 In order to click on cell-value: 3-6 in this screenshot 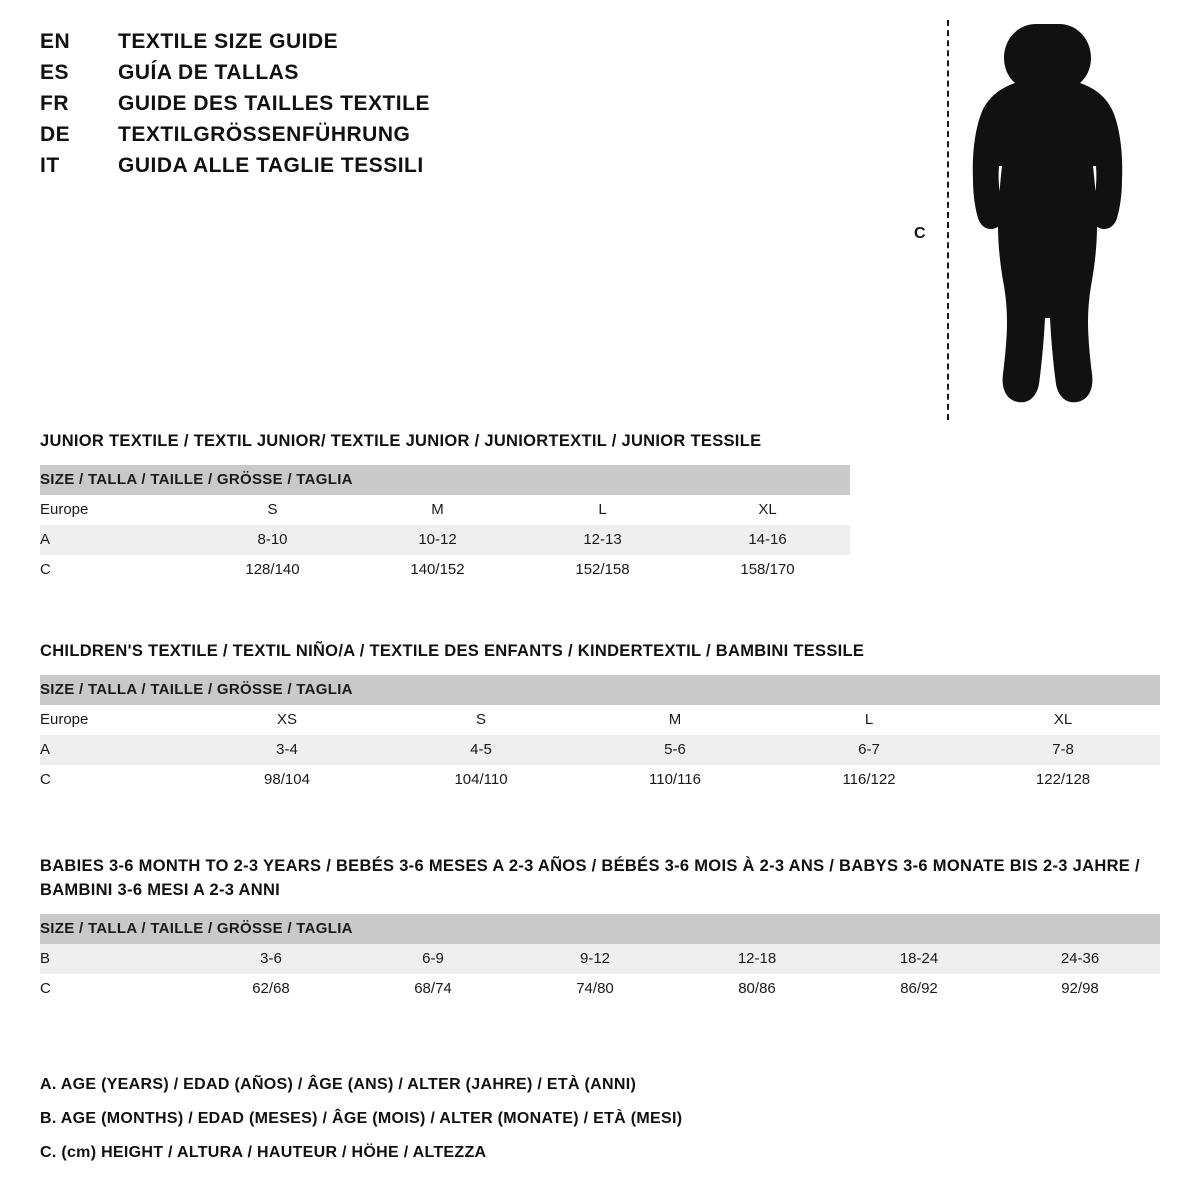, I will do `click(271, 959)`.